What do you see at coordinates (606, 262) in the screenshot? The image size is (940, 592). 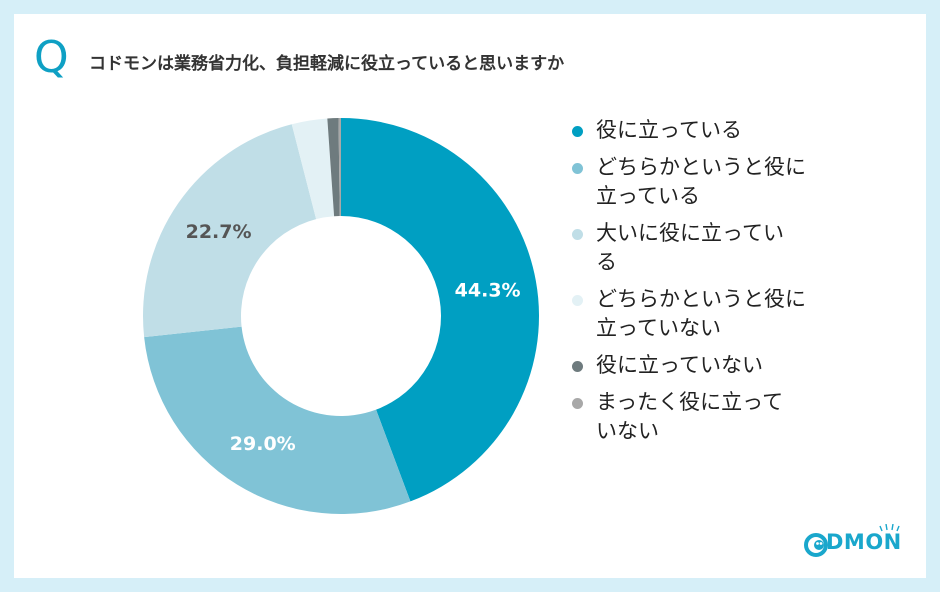 I see `legend-label: る` at bounding box center [606, 262].